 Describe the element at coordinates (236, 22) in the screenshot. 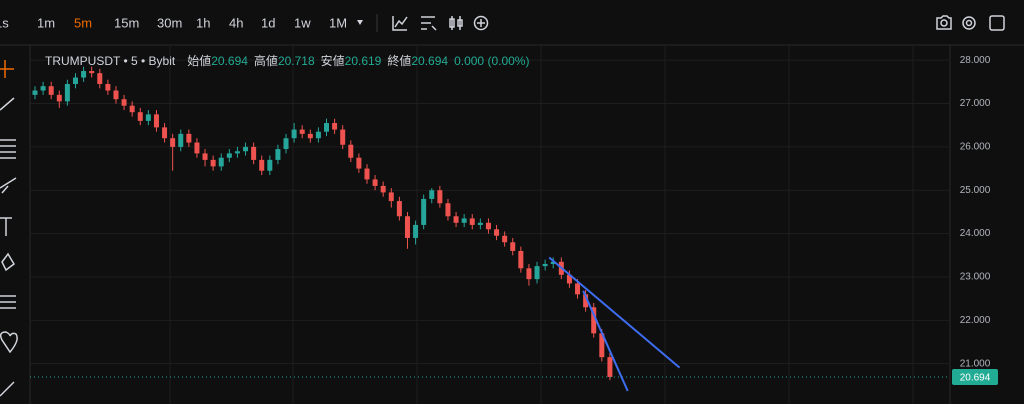

I see `interval-button: 4h` at that location.